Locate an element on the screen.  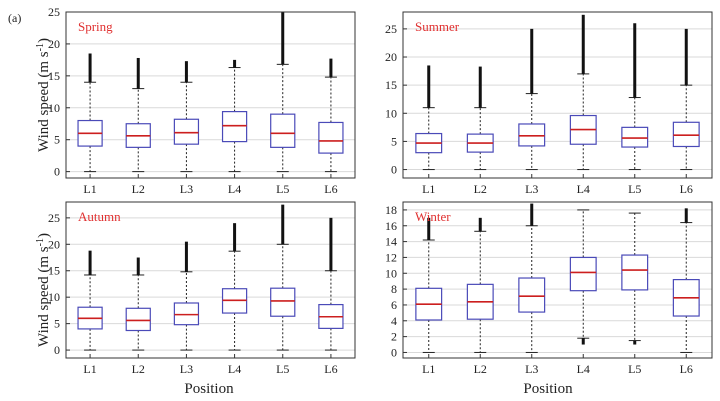
panel-tag: (a) is located at coordinates (14, 18).